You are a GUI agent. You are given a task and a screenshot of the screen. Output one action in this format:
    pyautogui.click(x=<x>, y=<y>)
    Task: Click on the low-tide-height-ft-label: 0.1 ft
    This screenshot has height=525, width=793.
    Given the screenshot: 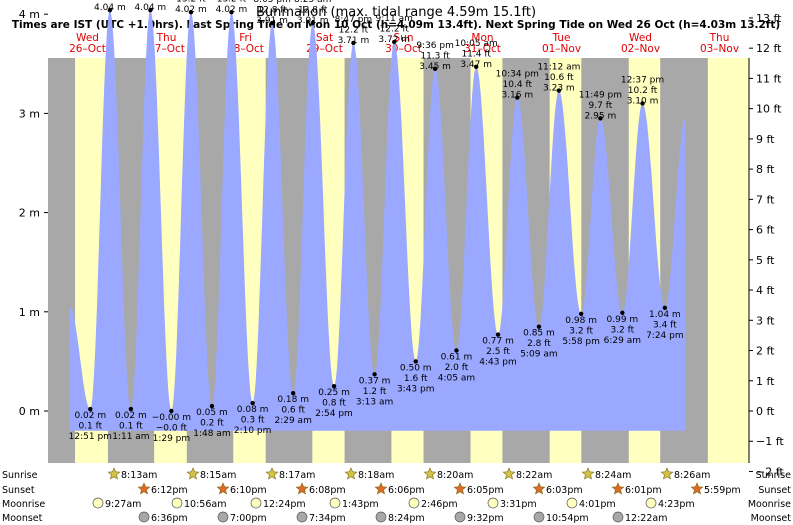 What is the action you would take?
    pyautogui.click(x=131, y=427)
    